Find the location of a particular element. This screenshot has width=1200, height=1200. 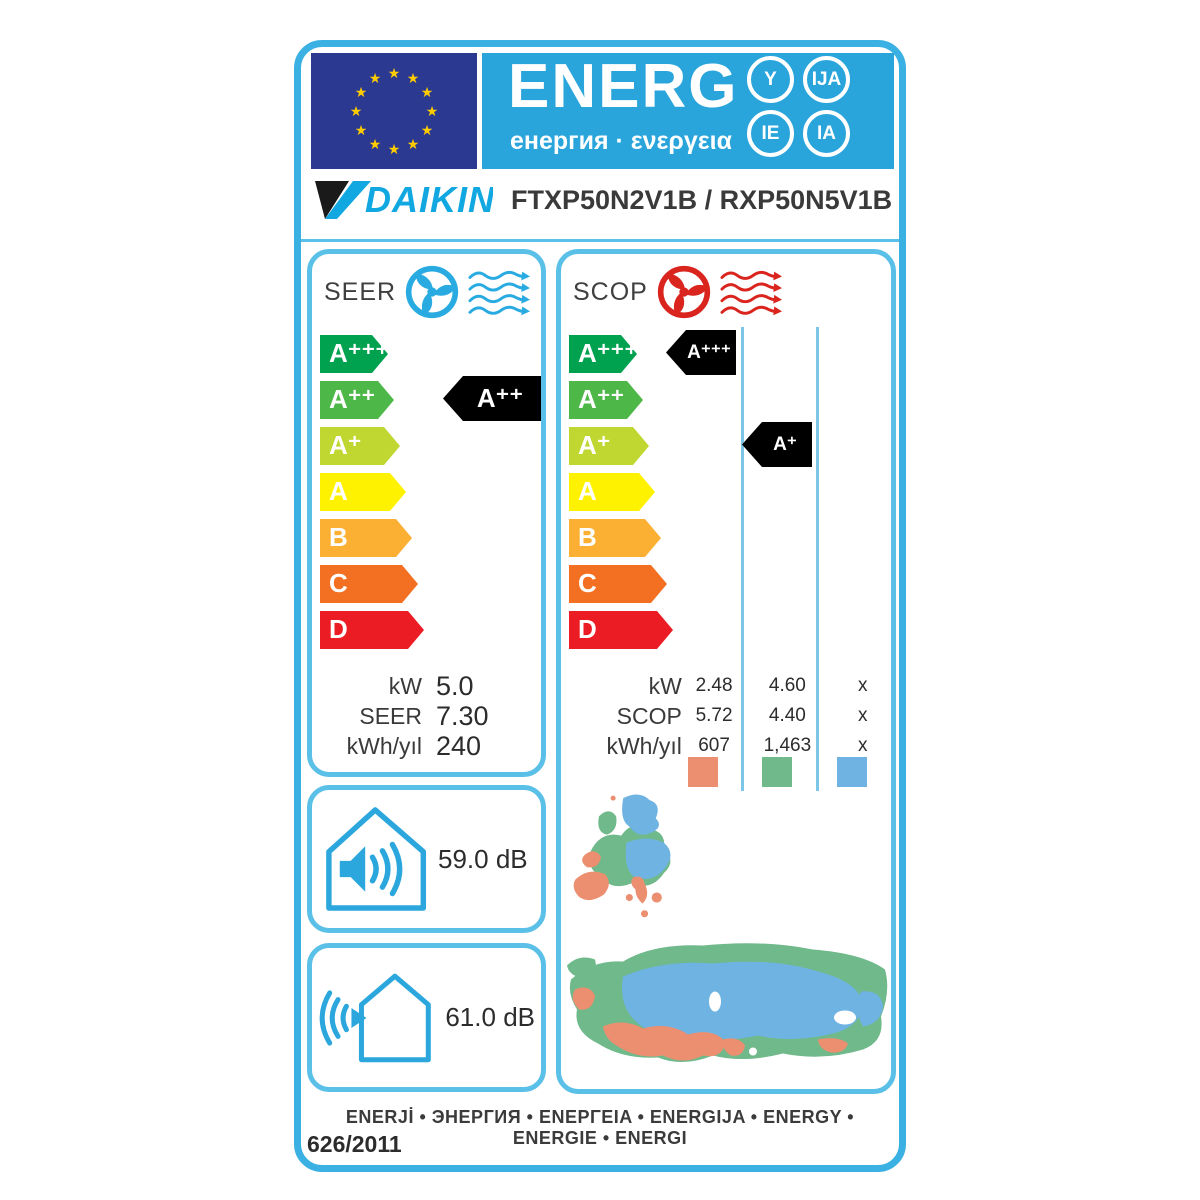

seer-energy-scale: A⁺⁺⁺ A⁺⁺ A⁺ A B C D is located at coordinates (372, 496).